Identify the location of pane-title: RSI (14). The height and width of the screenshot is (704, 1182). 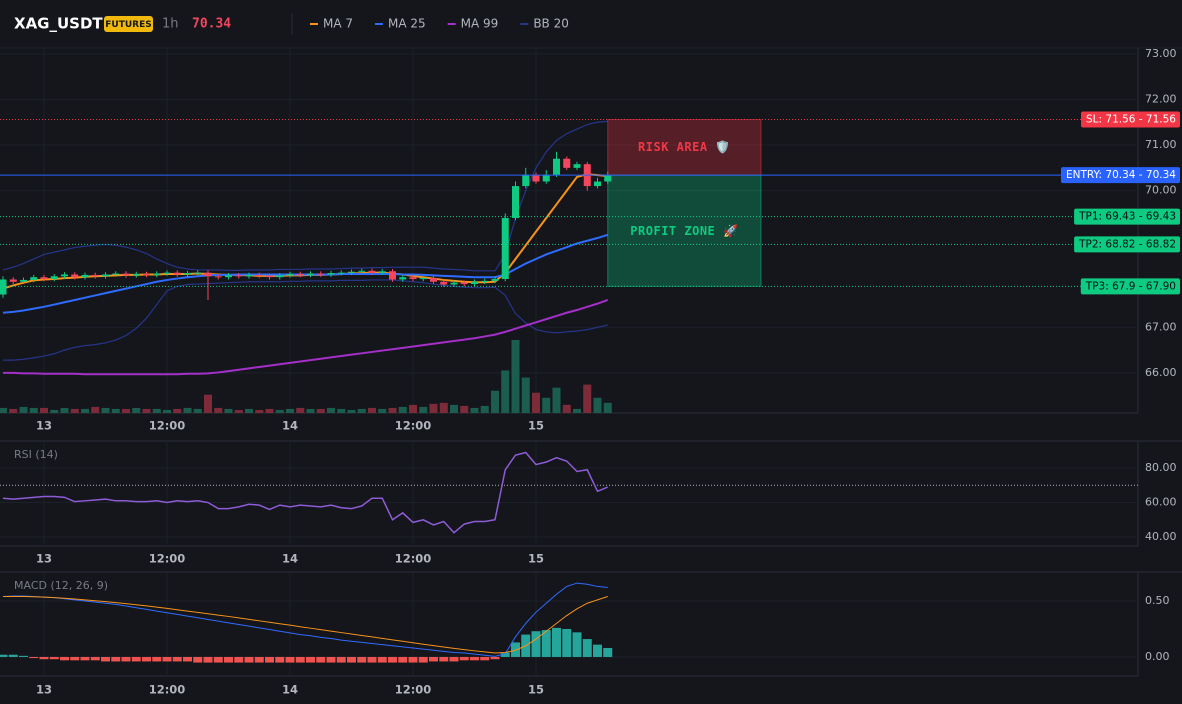
(36, 454).